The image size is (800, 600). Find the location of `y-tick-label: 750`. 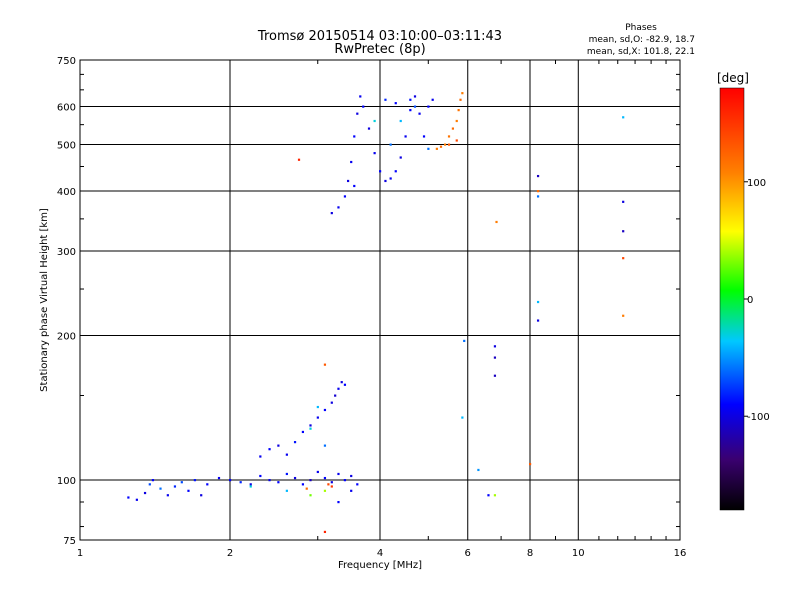

y-tick-label: 750 is located at coordinates (66, 61).